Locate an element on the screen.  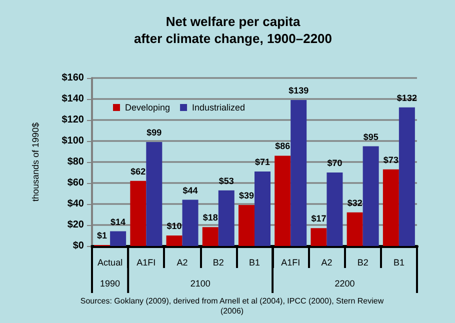
data-label: $17 is located at coordinates (318, 219).